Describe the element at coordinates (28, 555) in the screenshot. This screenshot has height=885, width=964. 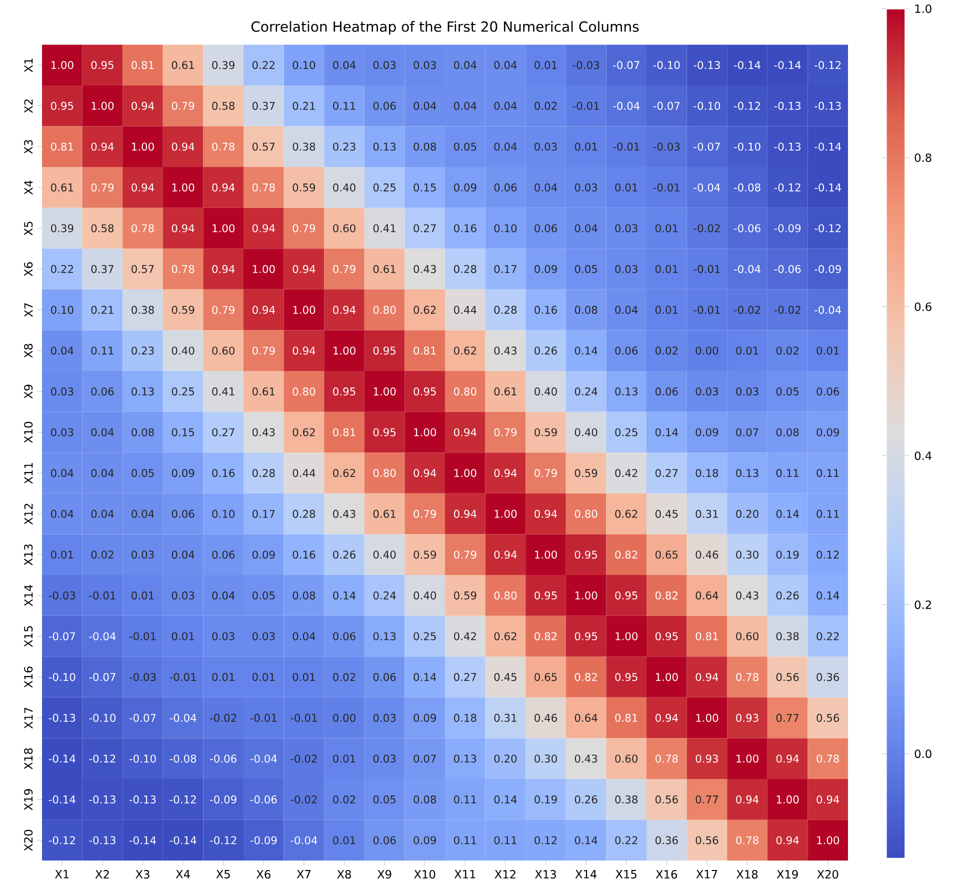
I see `y-tick-label: X13` at that location.